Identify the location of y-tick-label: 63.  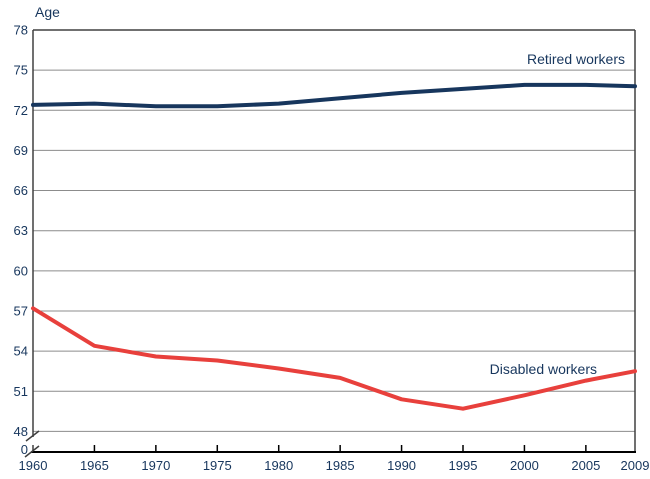
(21, 230).